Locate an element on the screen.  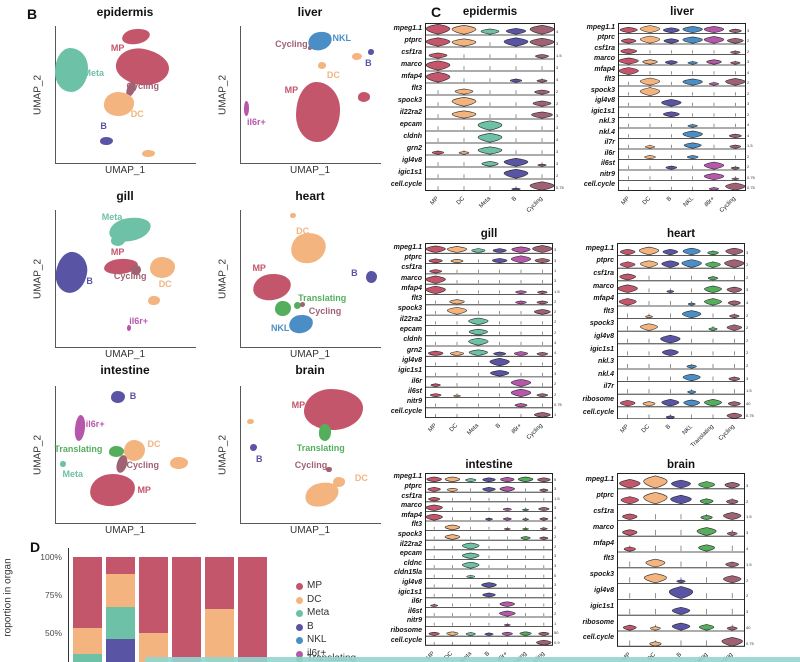
cluster-label-Translating: Translating is located at coordinates (320, 447).